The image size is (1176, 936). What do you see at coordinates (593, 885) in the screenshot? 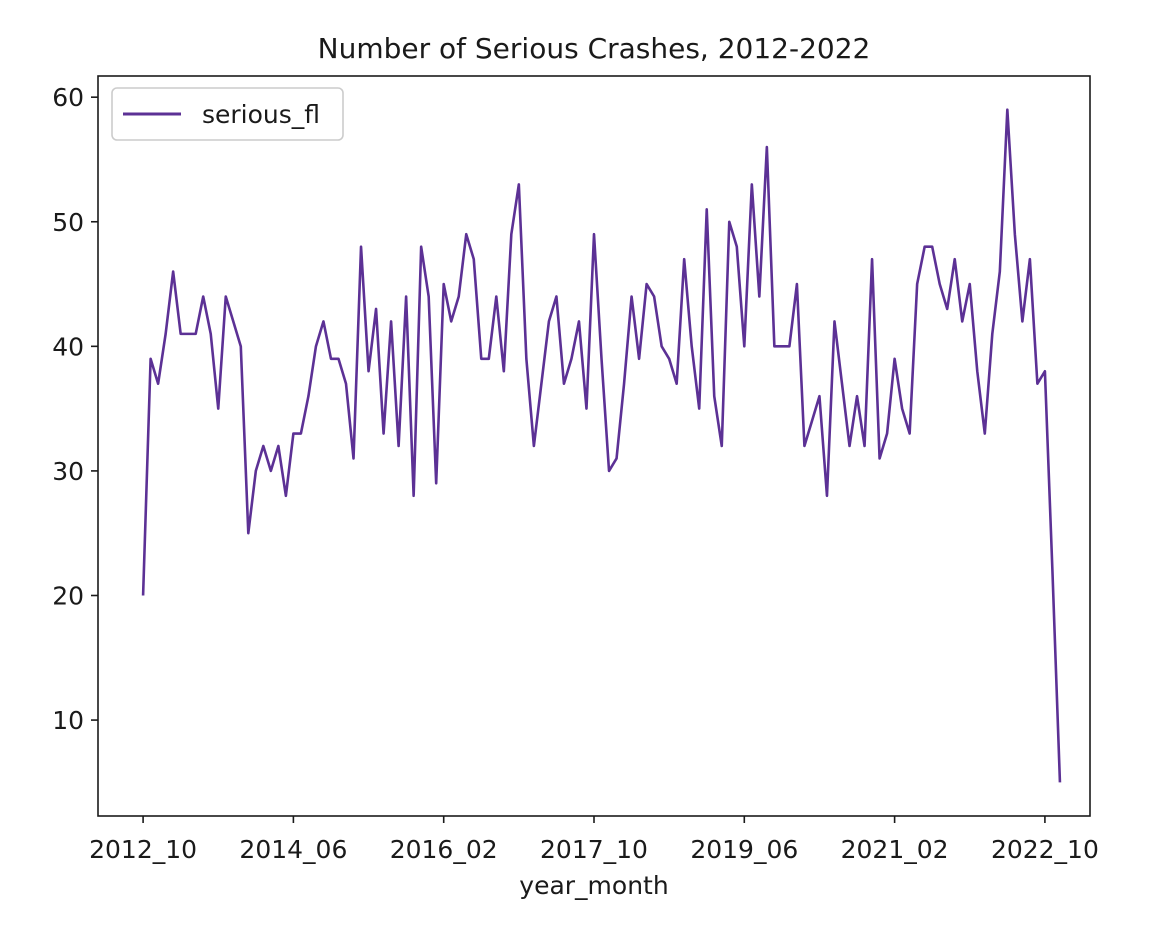
I see `x-axis-title: year_month` at bounding box center [593, 885].